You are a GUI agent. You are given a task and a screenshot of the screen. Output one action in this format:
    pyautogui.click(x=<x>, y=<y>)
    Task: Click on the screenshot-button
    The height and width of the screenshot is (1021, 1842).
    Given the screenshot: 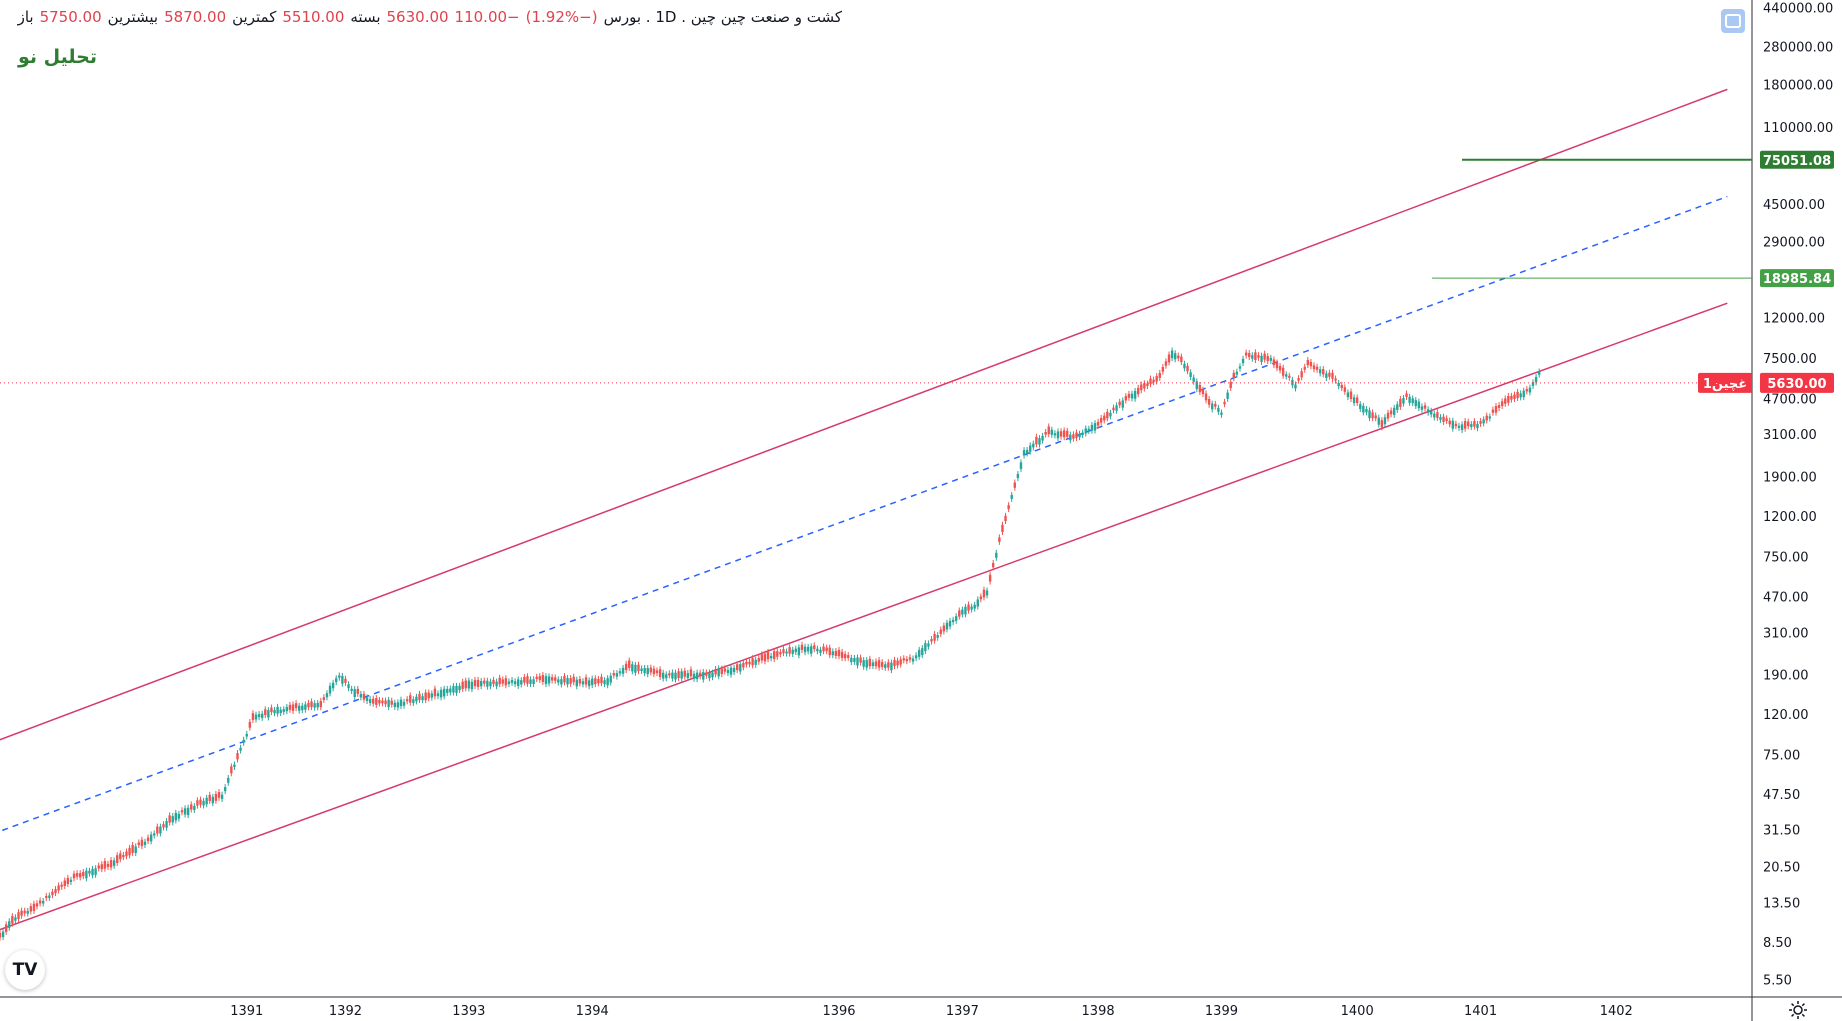 What is the action you would take?
    pyautogui.click(x=1733, y=21)
    